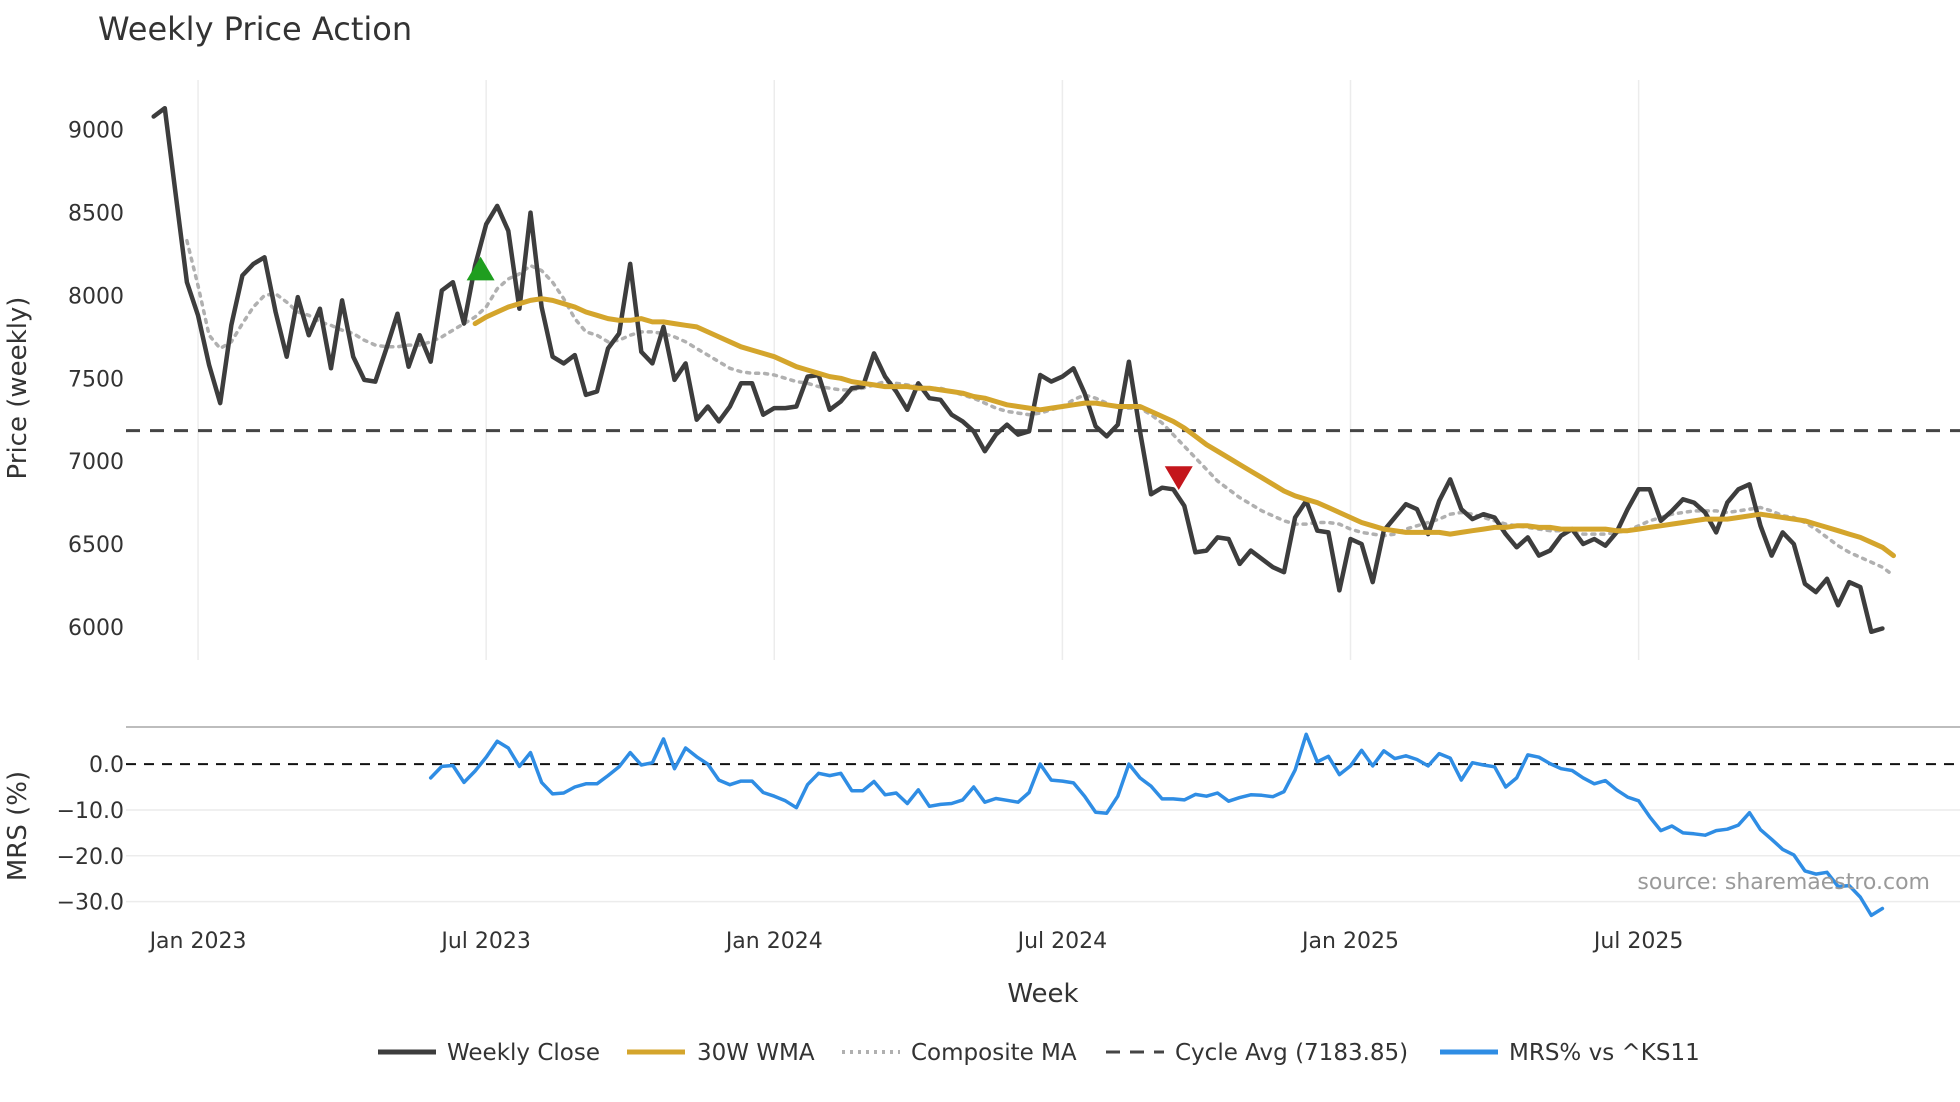 The image size is (1960, 1102). I want to click on legend-item-mrs: MRS% vs ^KS11, so click(1570, 1053).